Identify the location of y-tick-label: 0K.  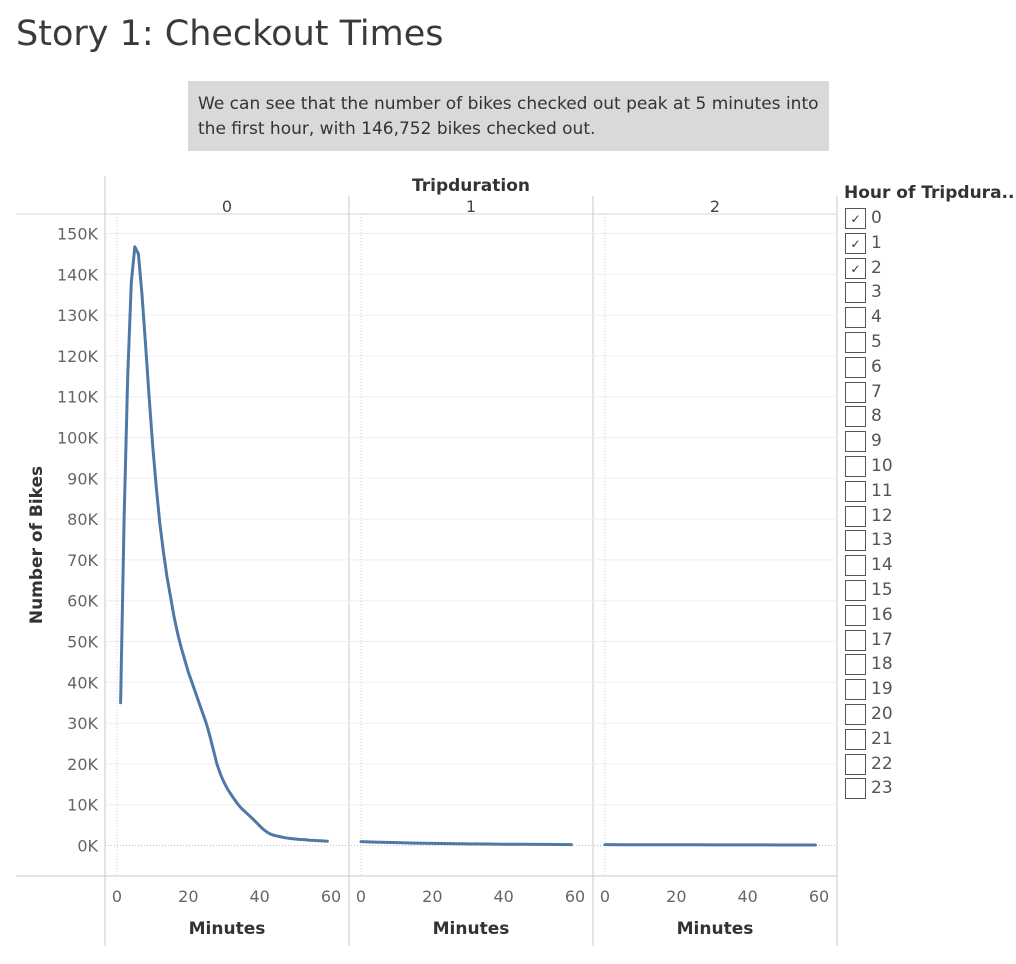
(87, 846).